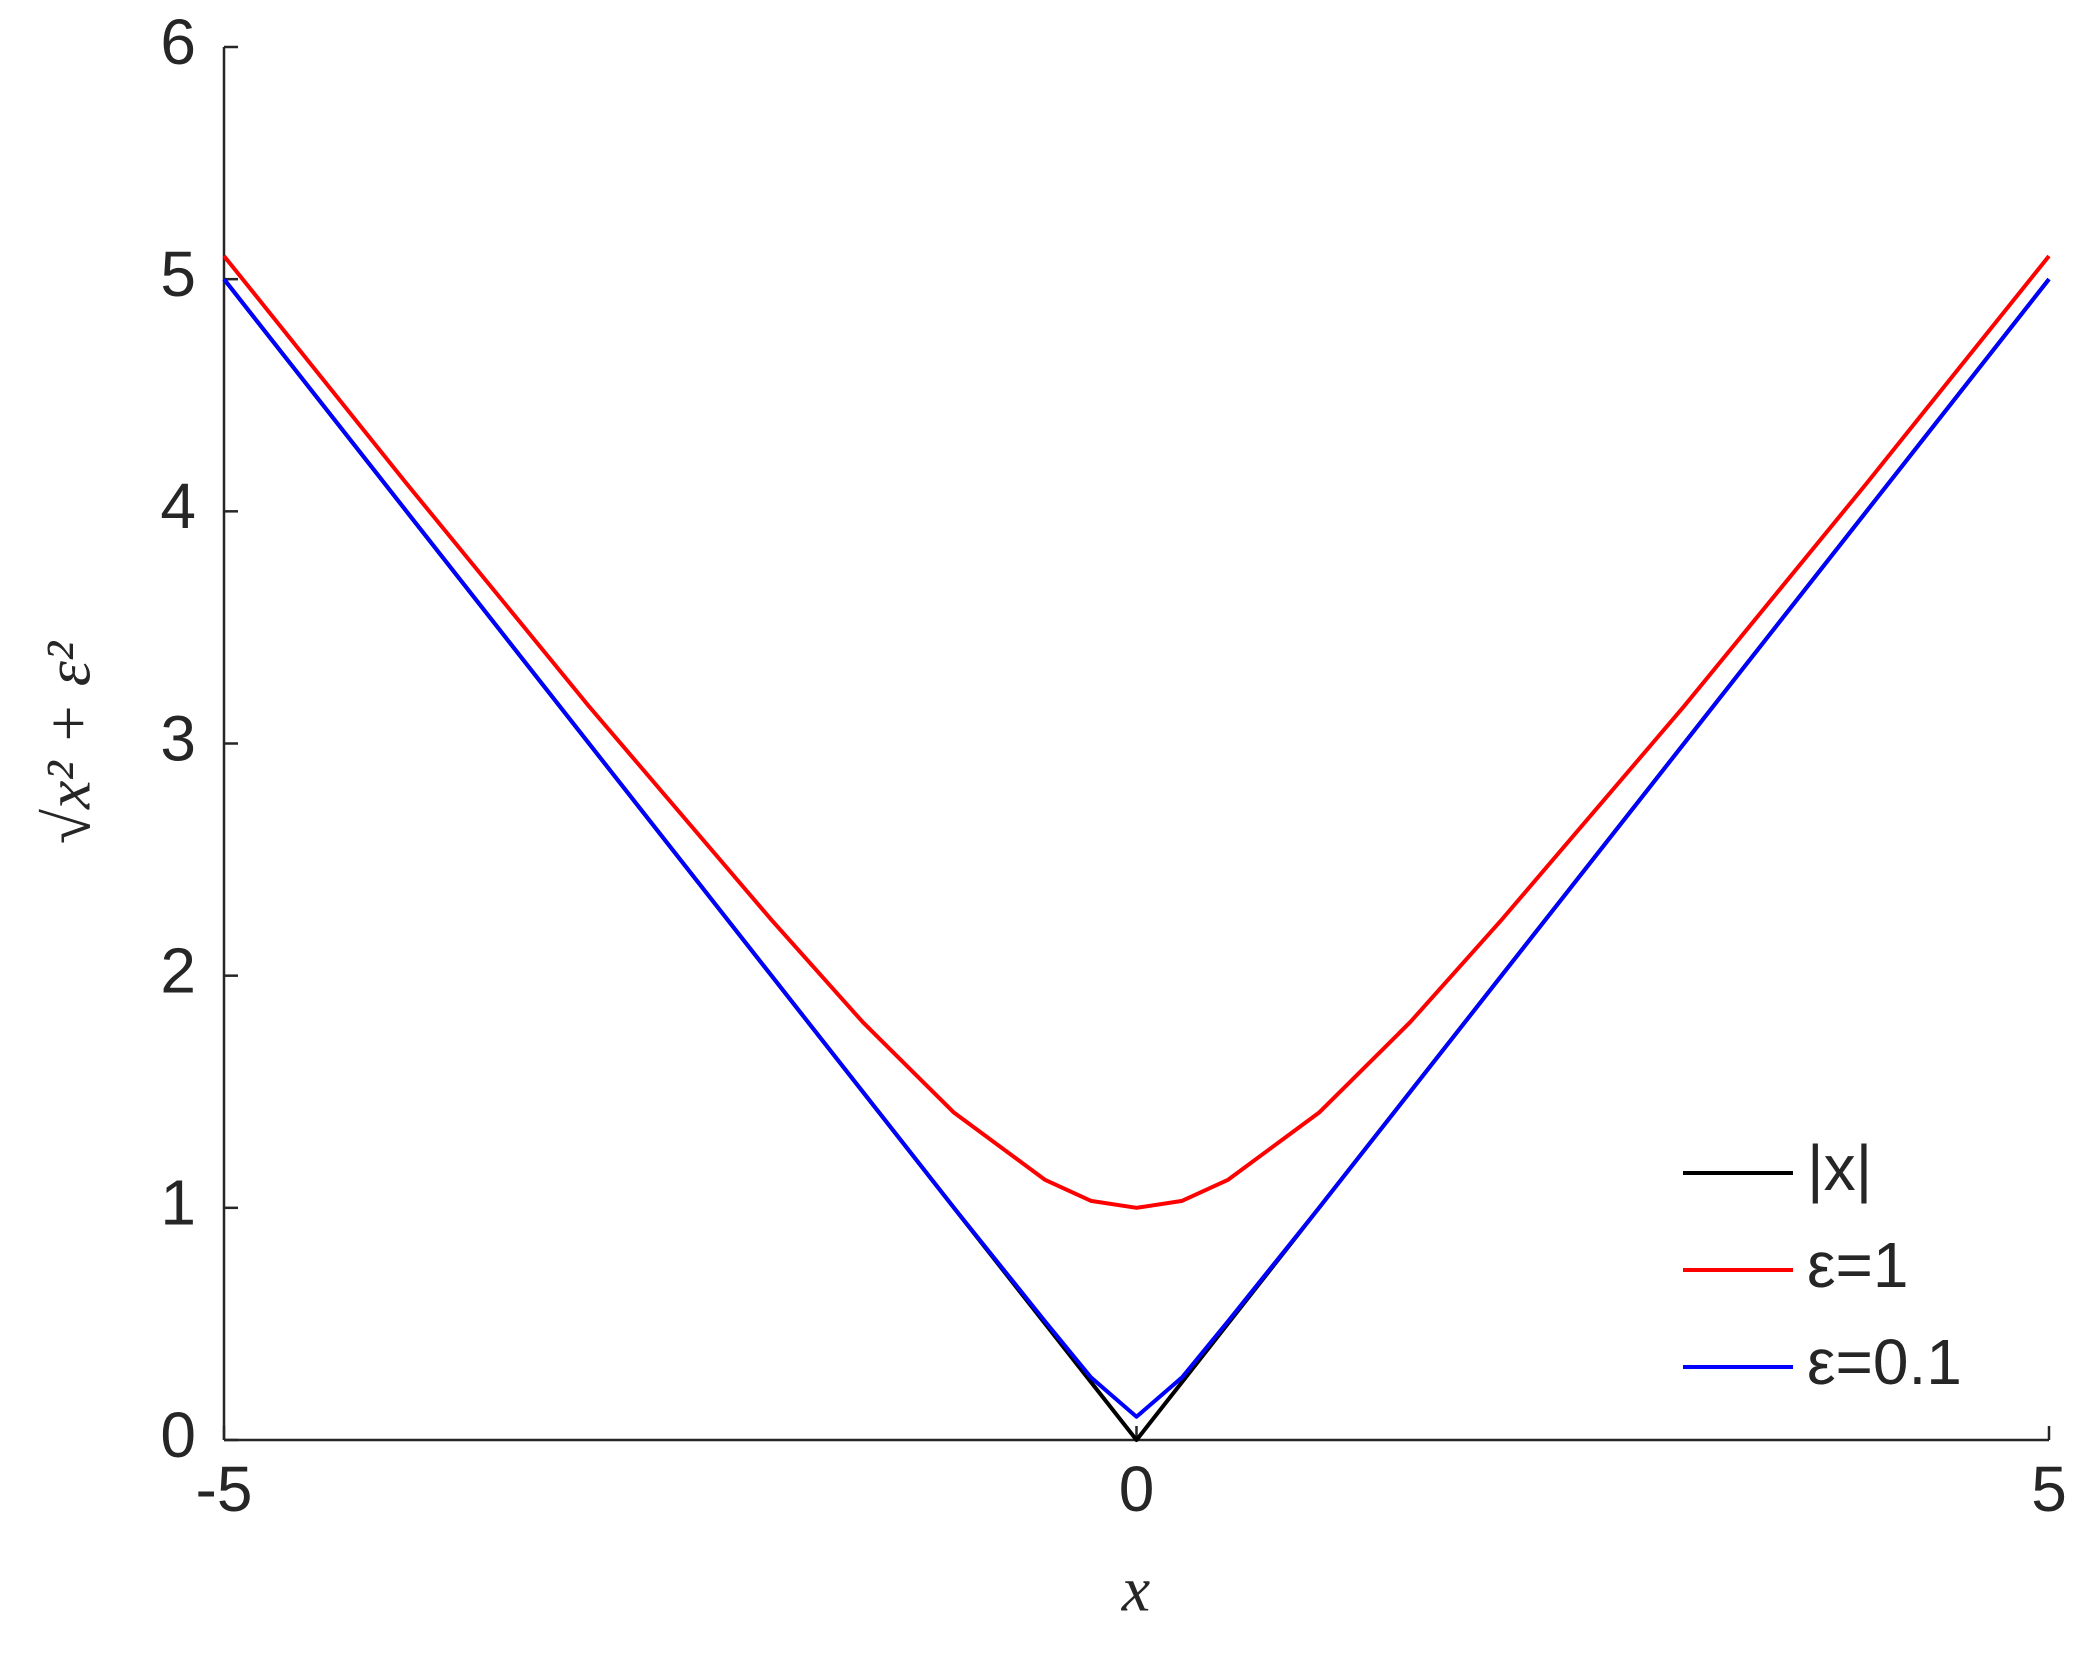 The width and height of the screenshot is (2084, 1667). Describe the element at coordinates (2049, 1489) in the screenshot. I see `x-tick-label: 5` at that location.